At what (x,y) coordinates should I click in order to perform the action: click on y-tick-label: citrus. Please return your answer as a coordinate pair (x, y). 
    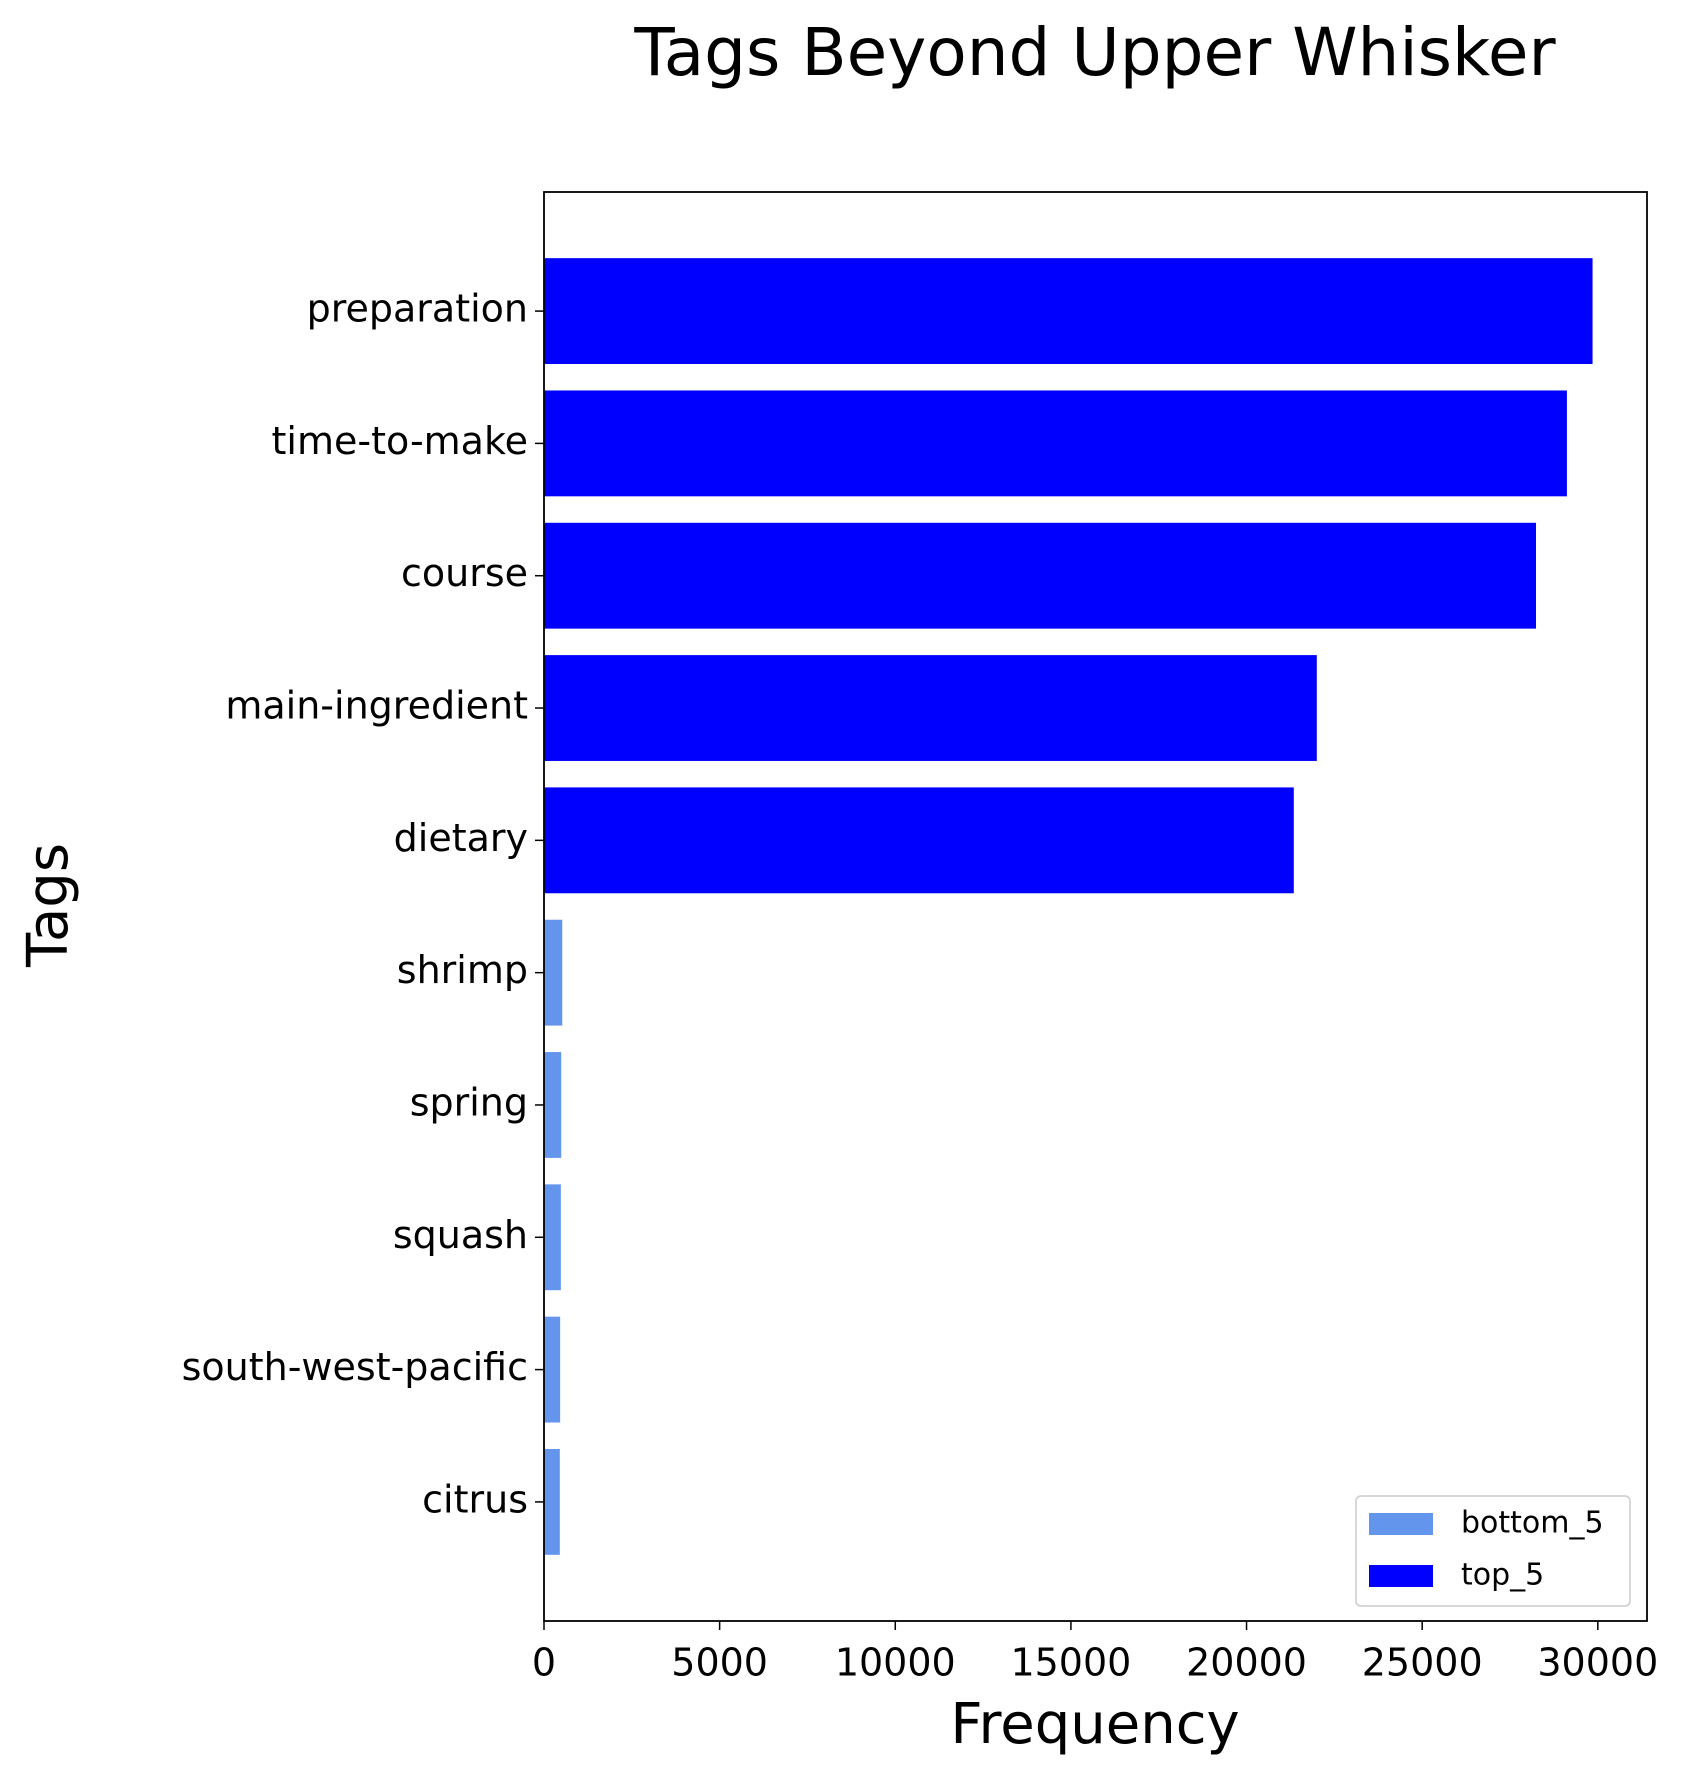
    Looking at the image, I should click on (475, 1499).